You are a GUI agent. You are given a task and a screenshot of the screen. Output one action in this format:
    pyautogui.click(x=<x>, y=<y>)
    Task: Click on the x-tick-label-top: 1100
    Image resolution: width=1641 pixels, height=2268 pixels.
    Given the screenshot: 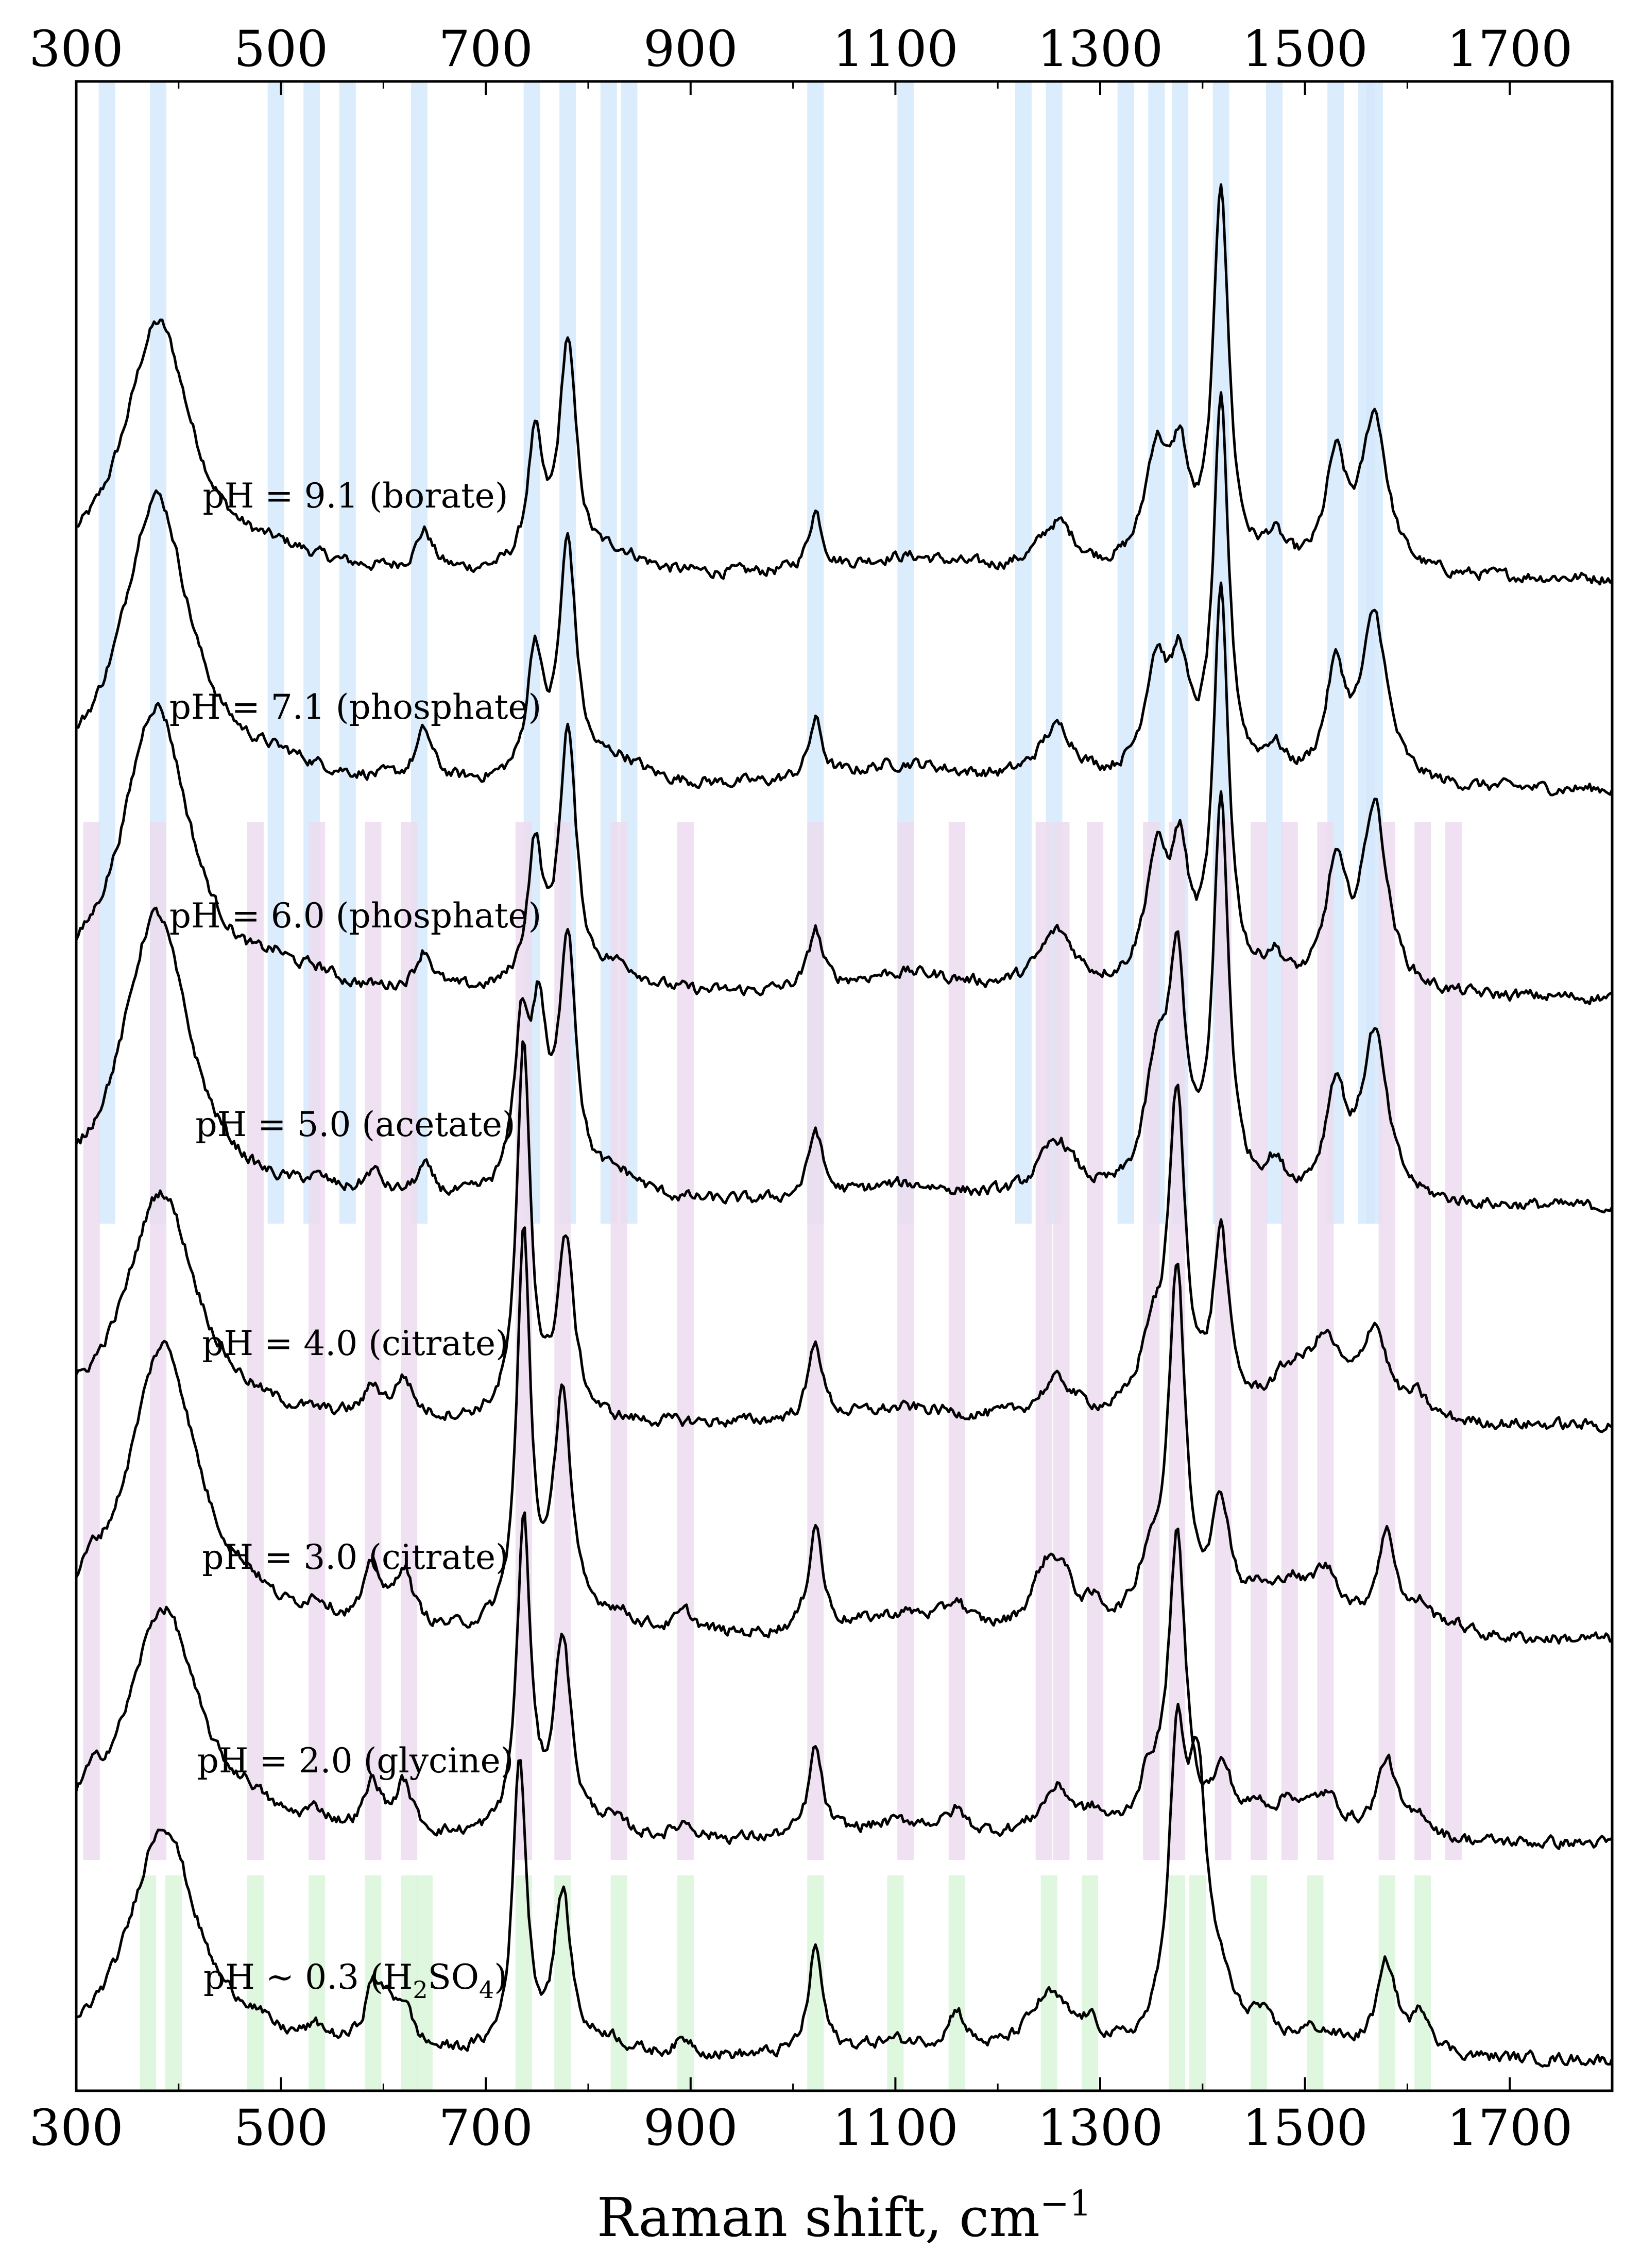 What is the action you would take?
    pyautogui.click(x=895, y=49)
    